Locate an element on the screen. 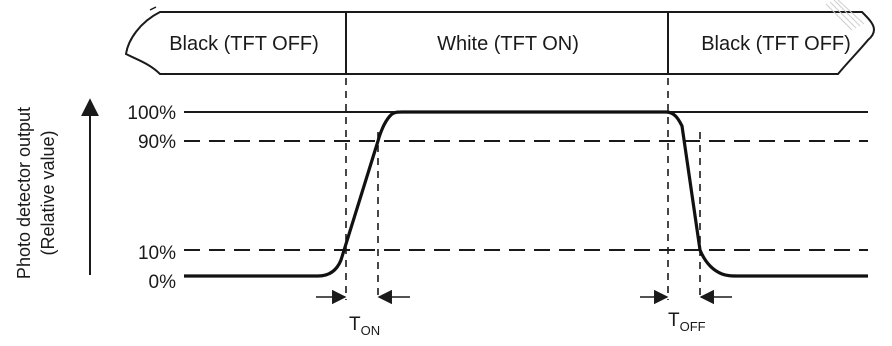  band-tick-mark is located at coordinates (153, 8).